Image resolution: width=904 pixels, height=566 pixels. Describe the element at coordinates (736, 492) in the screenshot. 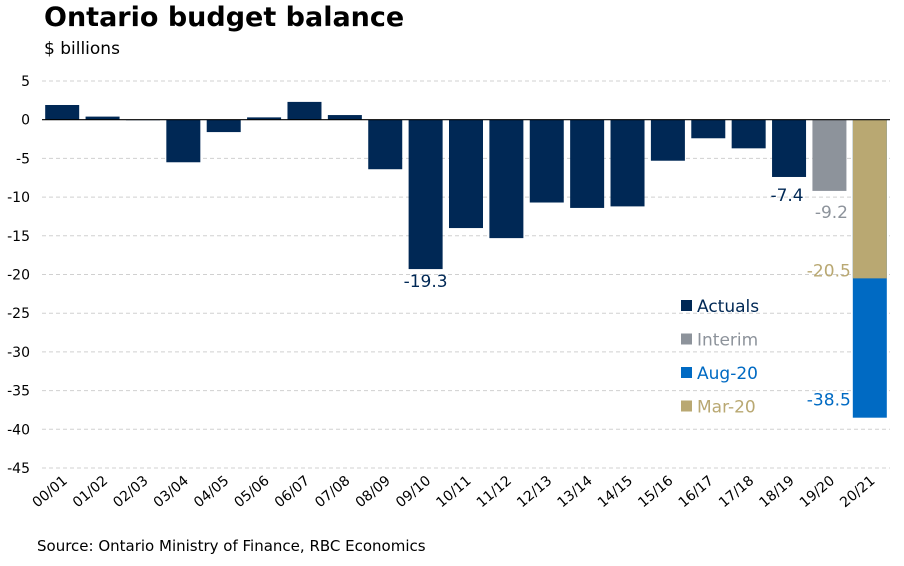

I see `x-tick-label: 17/18` at that location.